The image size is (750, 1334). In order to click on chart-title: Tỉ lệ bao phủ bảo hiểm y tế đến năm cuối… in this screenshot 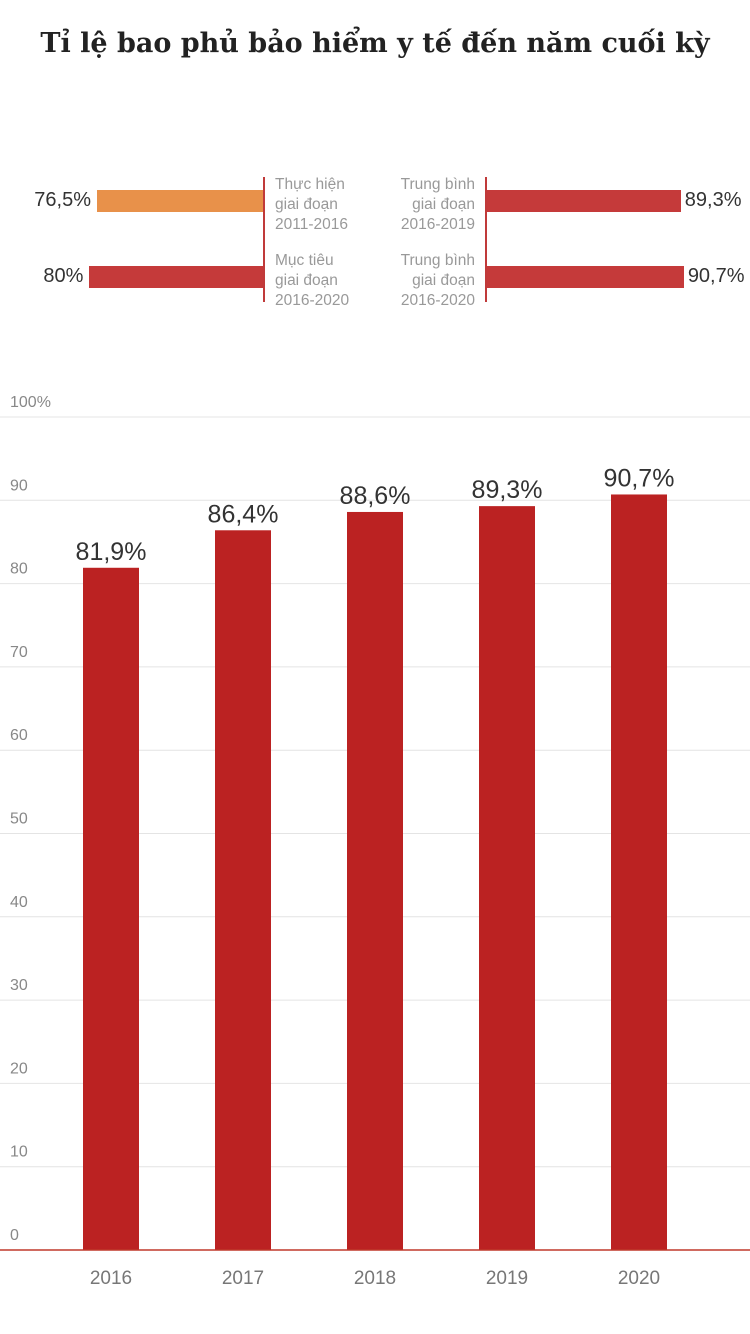, I will do `click(375, 43)`.